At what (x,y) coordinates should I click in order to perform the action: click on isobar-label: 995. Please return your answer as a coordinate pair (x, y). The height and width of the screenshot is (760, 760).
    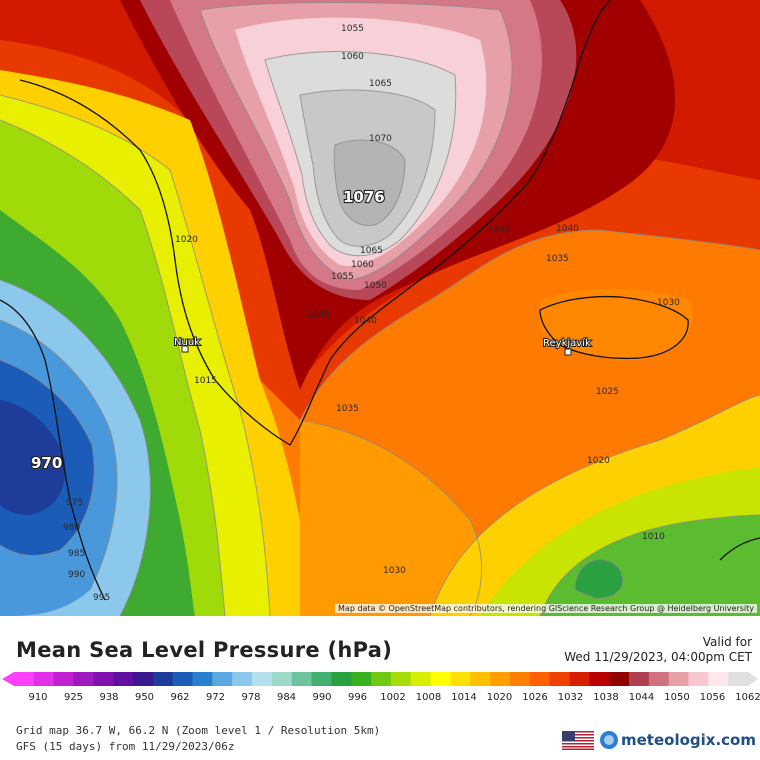
    Looking at the image, I should click on (101, 598).